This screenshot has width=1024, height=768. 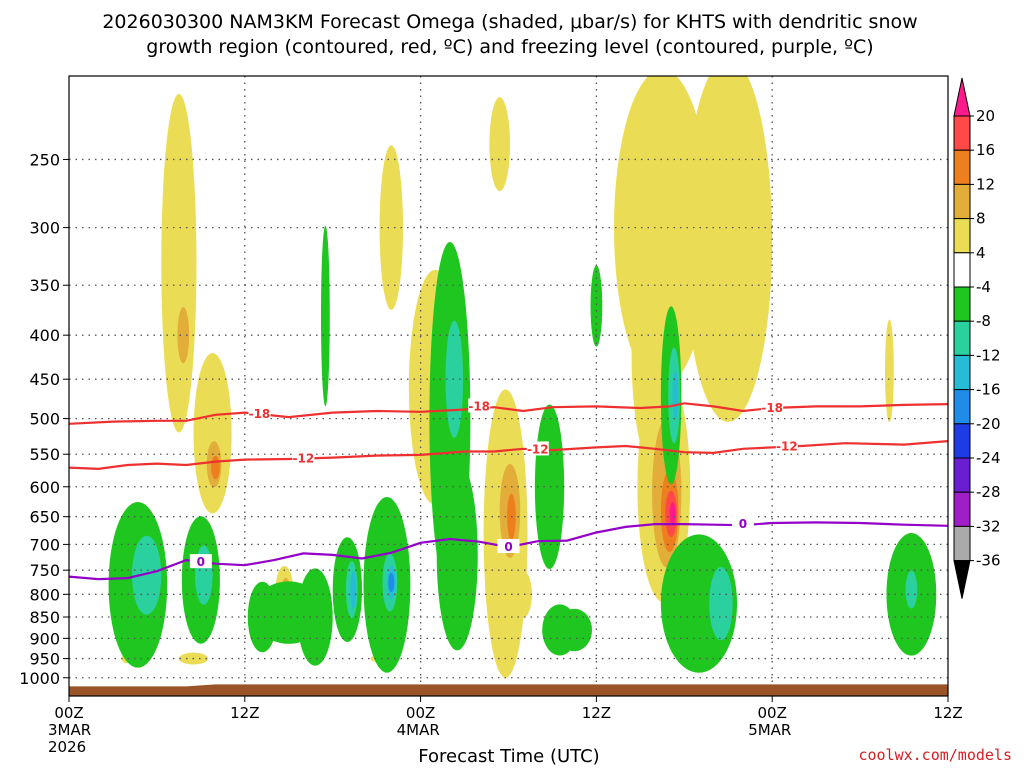 I want to click on y-tick-label-650: 650, so click(x=44, y=517).